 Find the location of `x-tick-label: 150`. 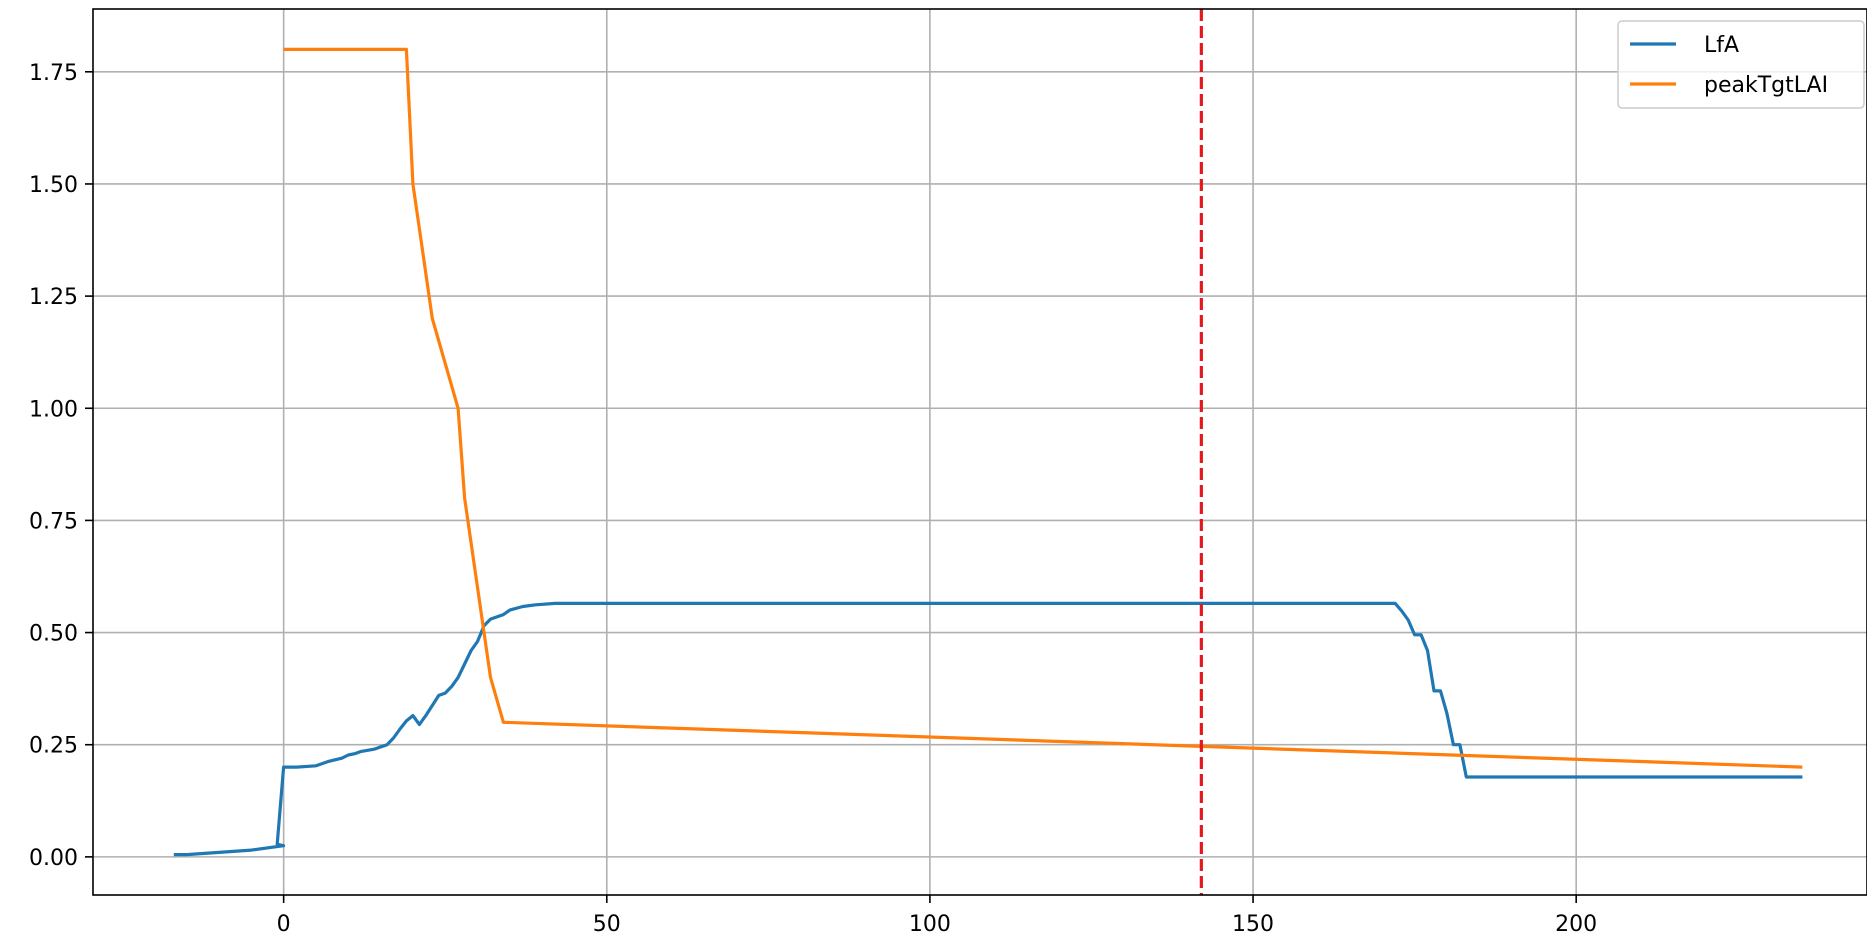

x-tick-label: 150 is located at coordinates (1253, 924).